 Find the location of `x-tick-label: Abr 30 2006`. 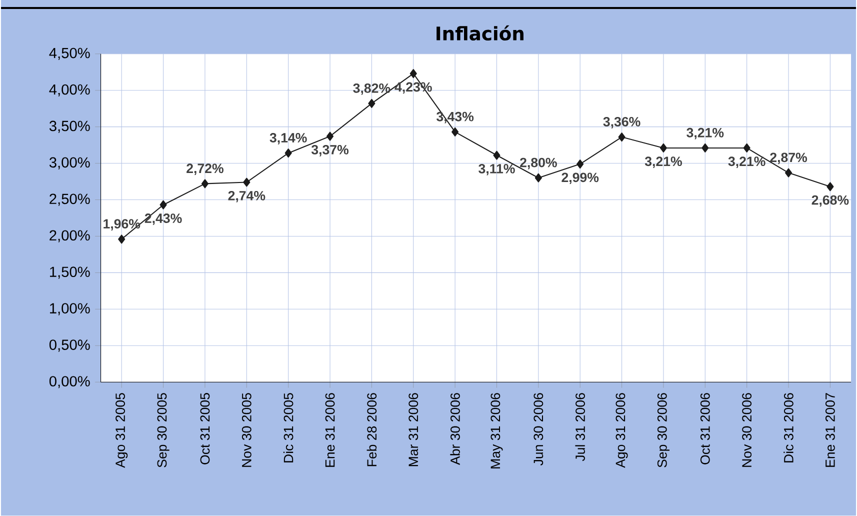

x-tick-label: Abr 30 2006 is located at coordinates (455, 429).